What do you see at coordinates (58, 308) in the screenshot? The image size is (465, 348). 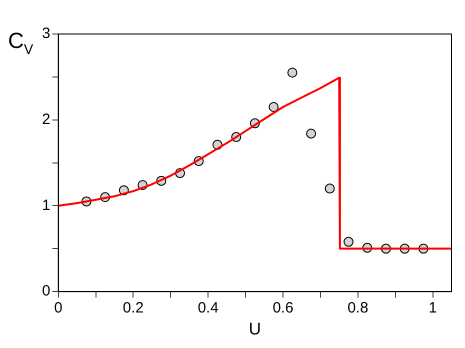 I see `x-tick-label: 0` at bounding box center [58, 308].